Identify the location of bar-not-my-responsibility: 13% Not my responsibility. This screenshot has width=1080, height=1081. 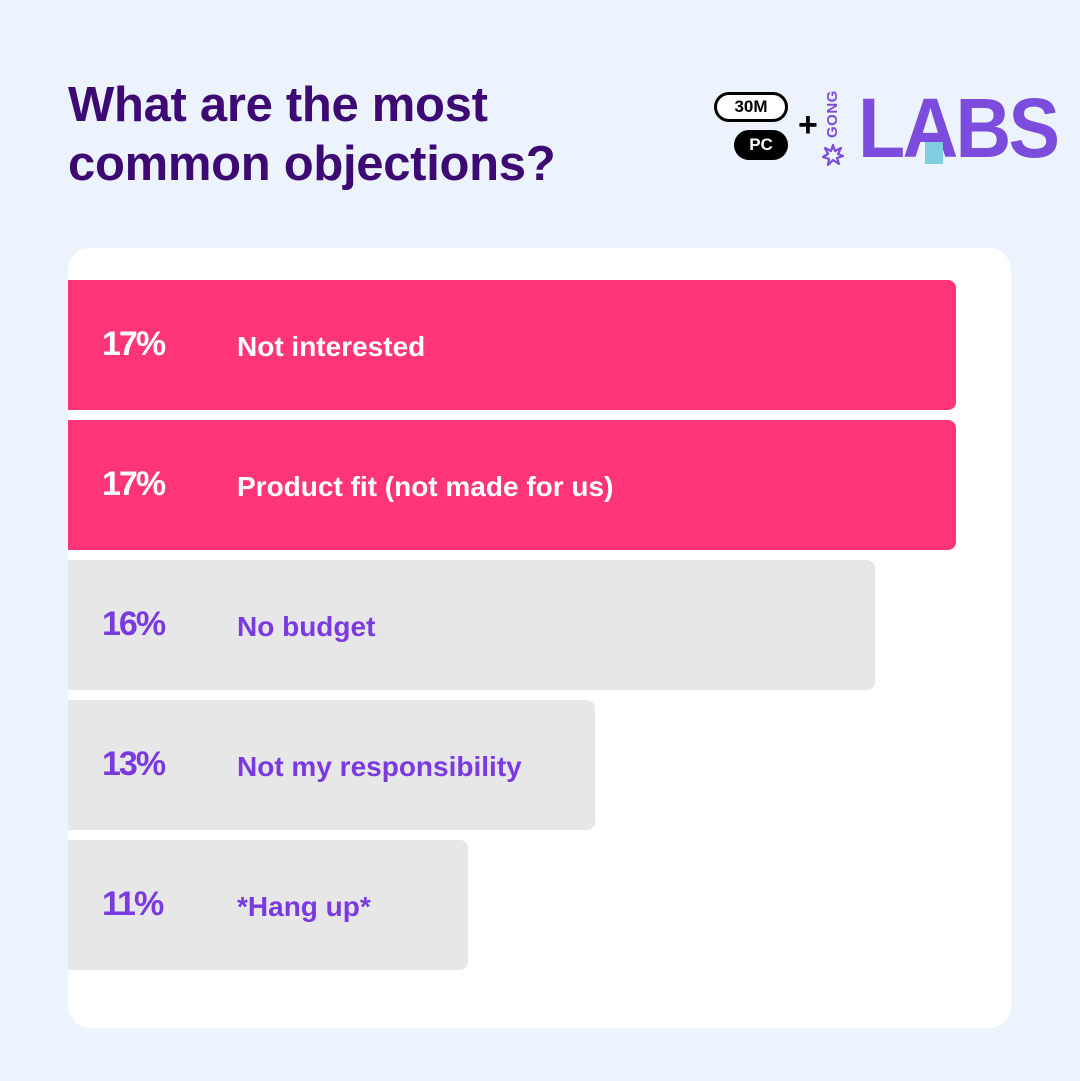
(331, 765).